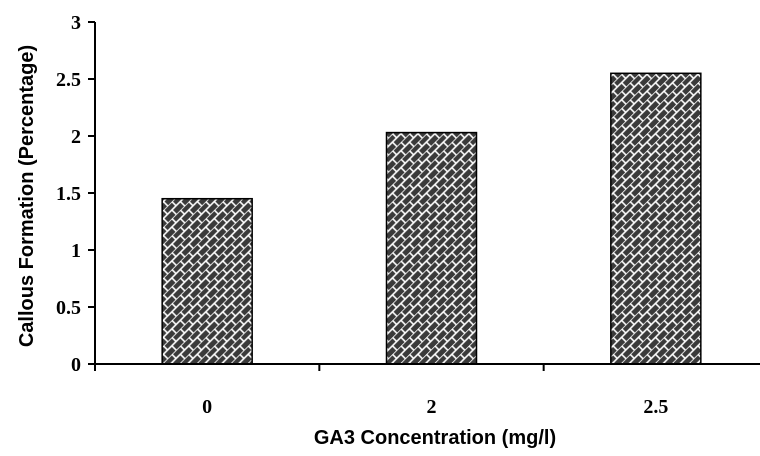 This screenshot has width=760, height=456. I want to click on x-axis-title: GA3 Concentration (mg/l), so click(435, 438).